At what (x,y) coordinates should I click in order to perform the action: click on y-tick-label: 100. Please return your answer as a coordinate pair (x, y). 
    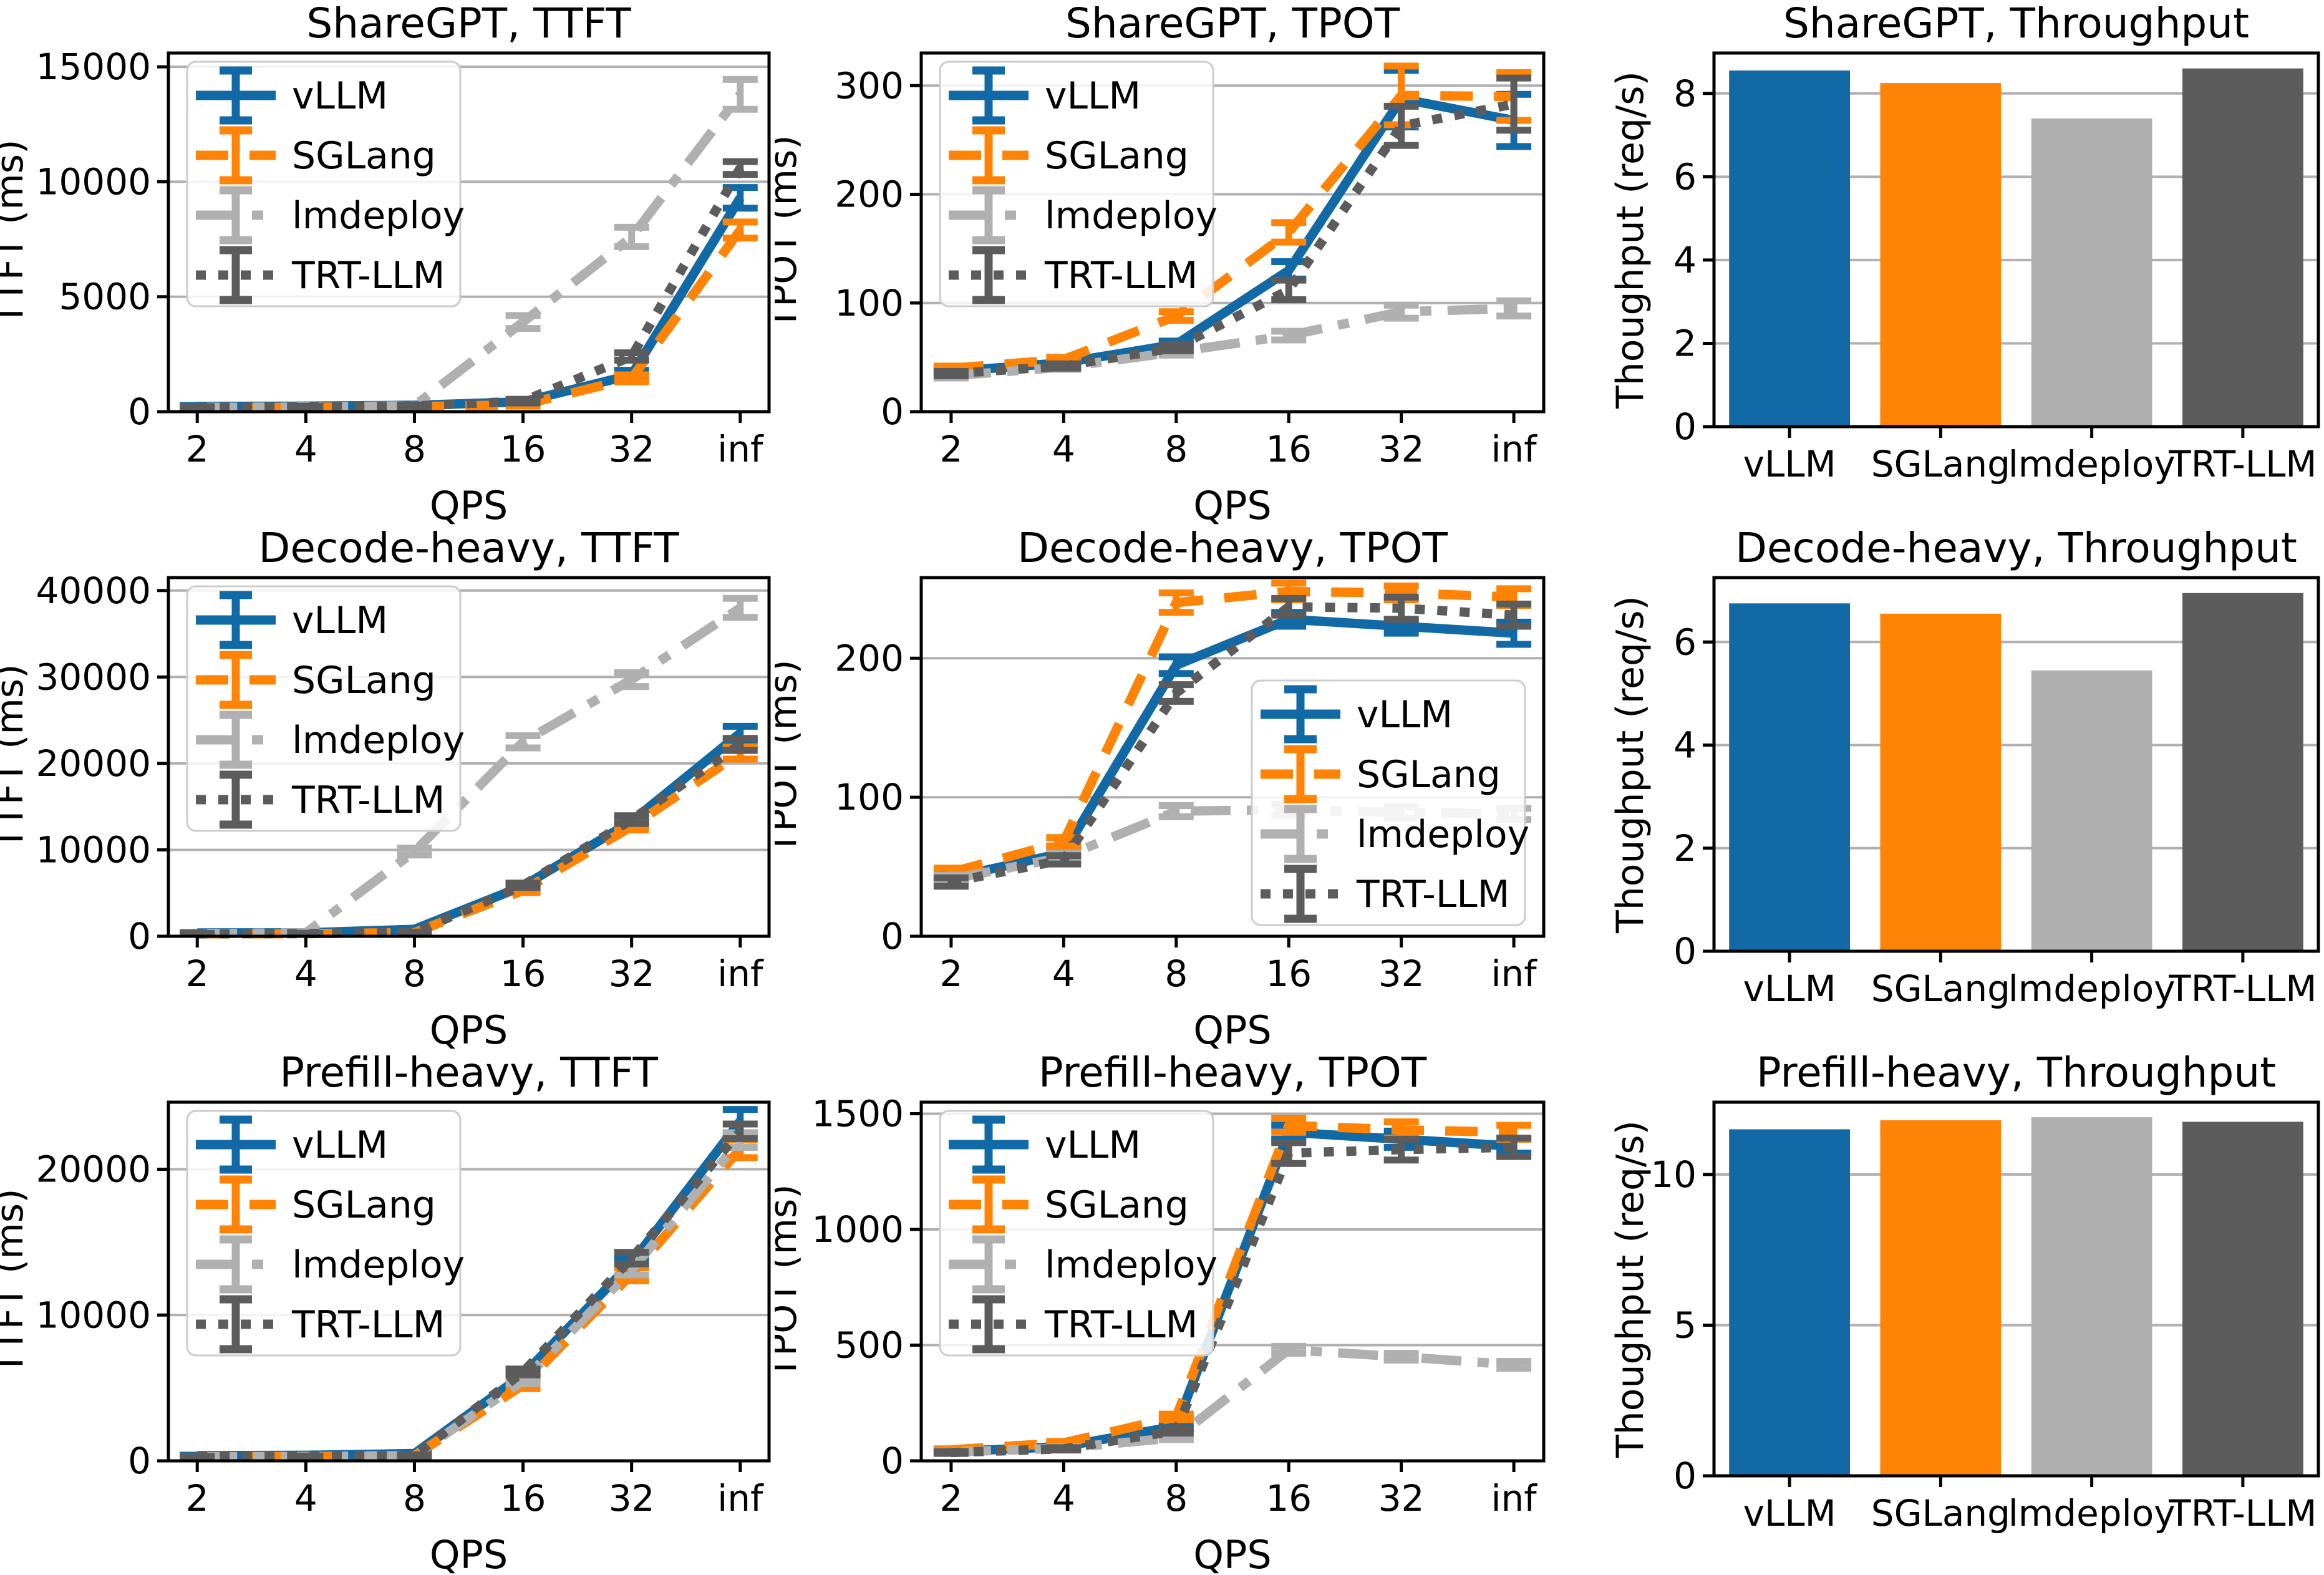
    Looking at the image, I should click on (869, 303).